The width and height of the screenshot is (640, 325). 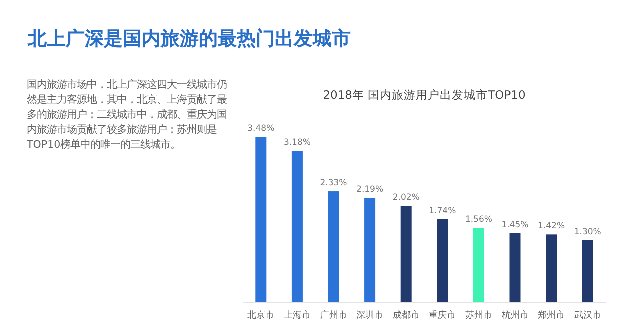 I want to click on data-label: 2.02%, so click(x=406, y=198).